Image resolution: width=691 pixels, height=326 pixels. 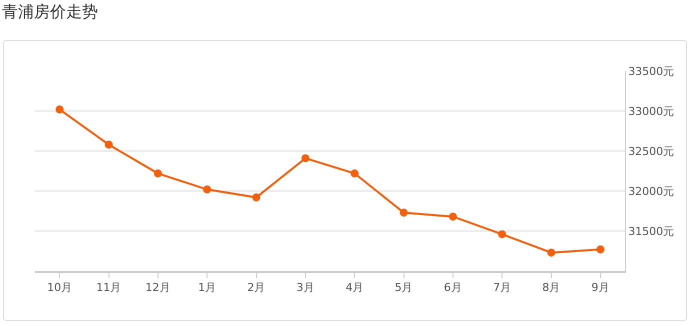 I want to click on x-tick-label: 10月, so click(x=59, y=287).